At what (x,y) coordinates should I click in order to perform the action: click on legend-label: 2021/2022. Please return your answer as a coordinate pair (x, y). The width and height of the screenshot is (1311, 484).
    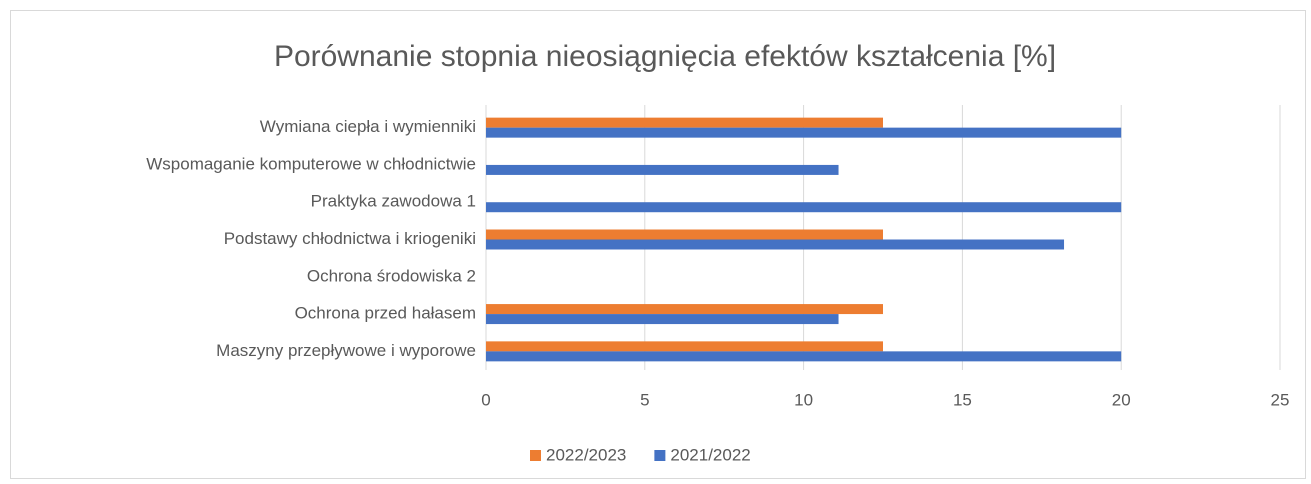
    Looking at the image, I should click on (710, 454).